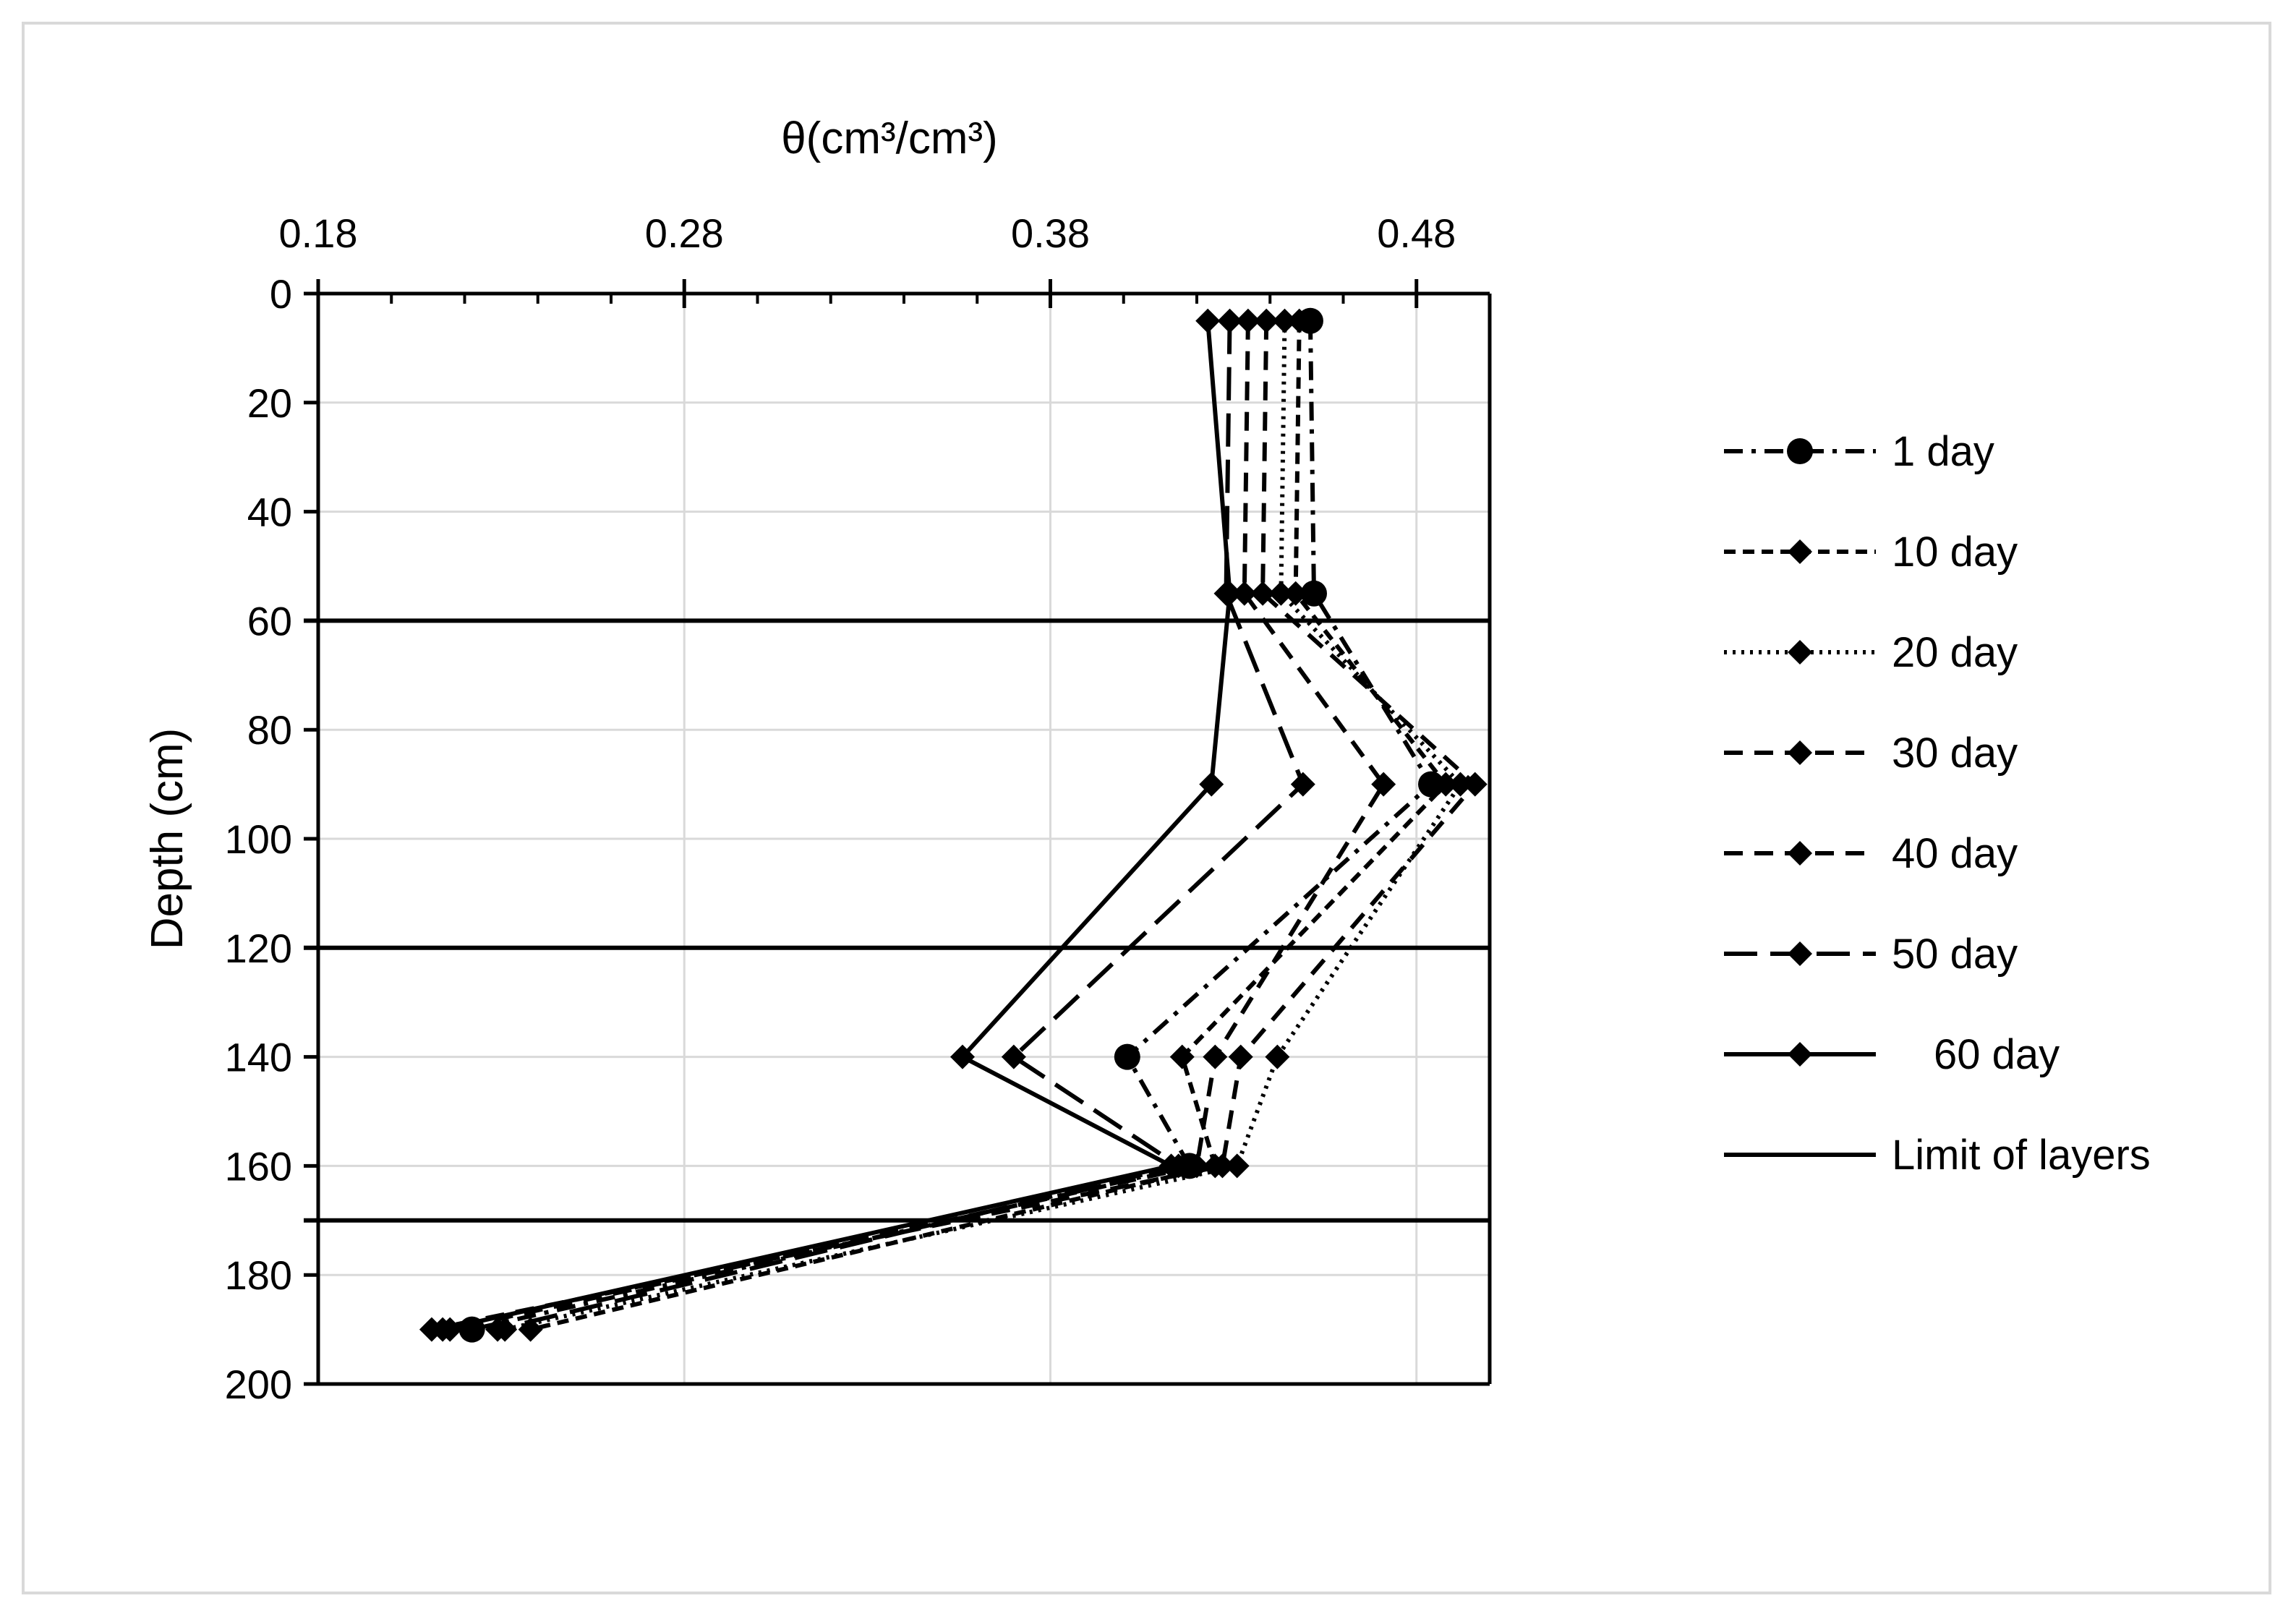 The width and height of the screenshot is (2296, 1619). What do you see at coordinates (1416, 233) in the screenshot?
I see `x-tick-label: 0.48` at bounding box center [1416, 233].